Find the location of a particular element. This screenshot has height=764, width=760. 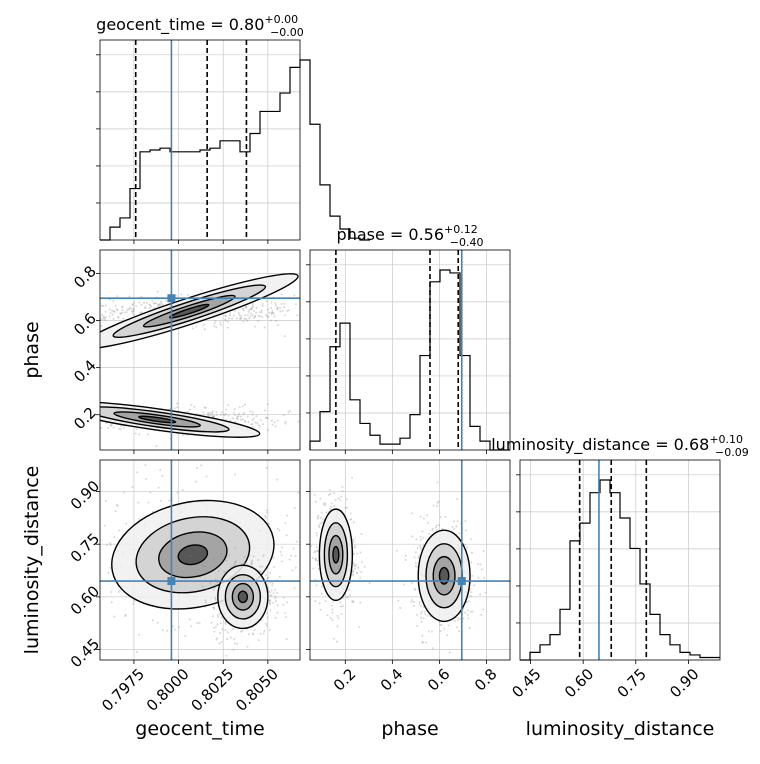

hist-geocent_time is located at coordinates (233, 141).